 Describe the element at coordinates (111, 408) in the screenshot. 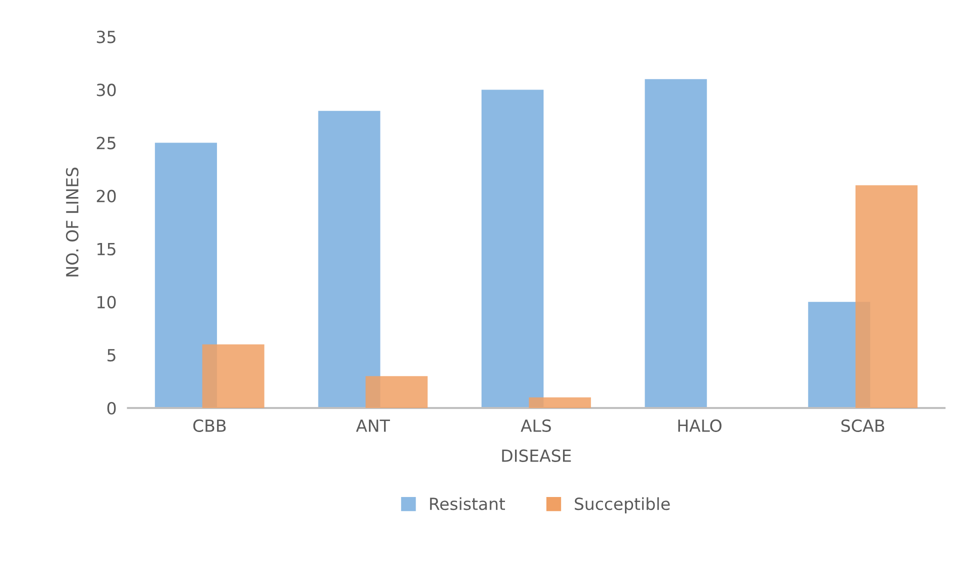

I see `y-tick-label: 0` at that location.